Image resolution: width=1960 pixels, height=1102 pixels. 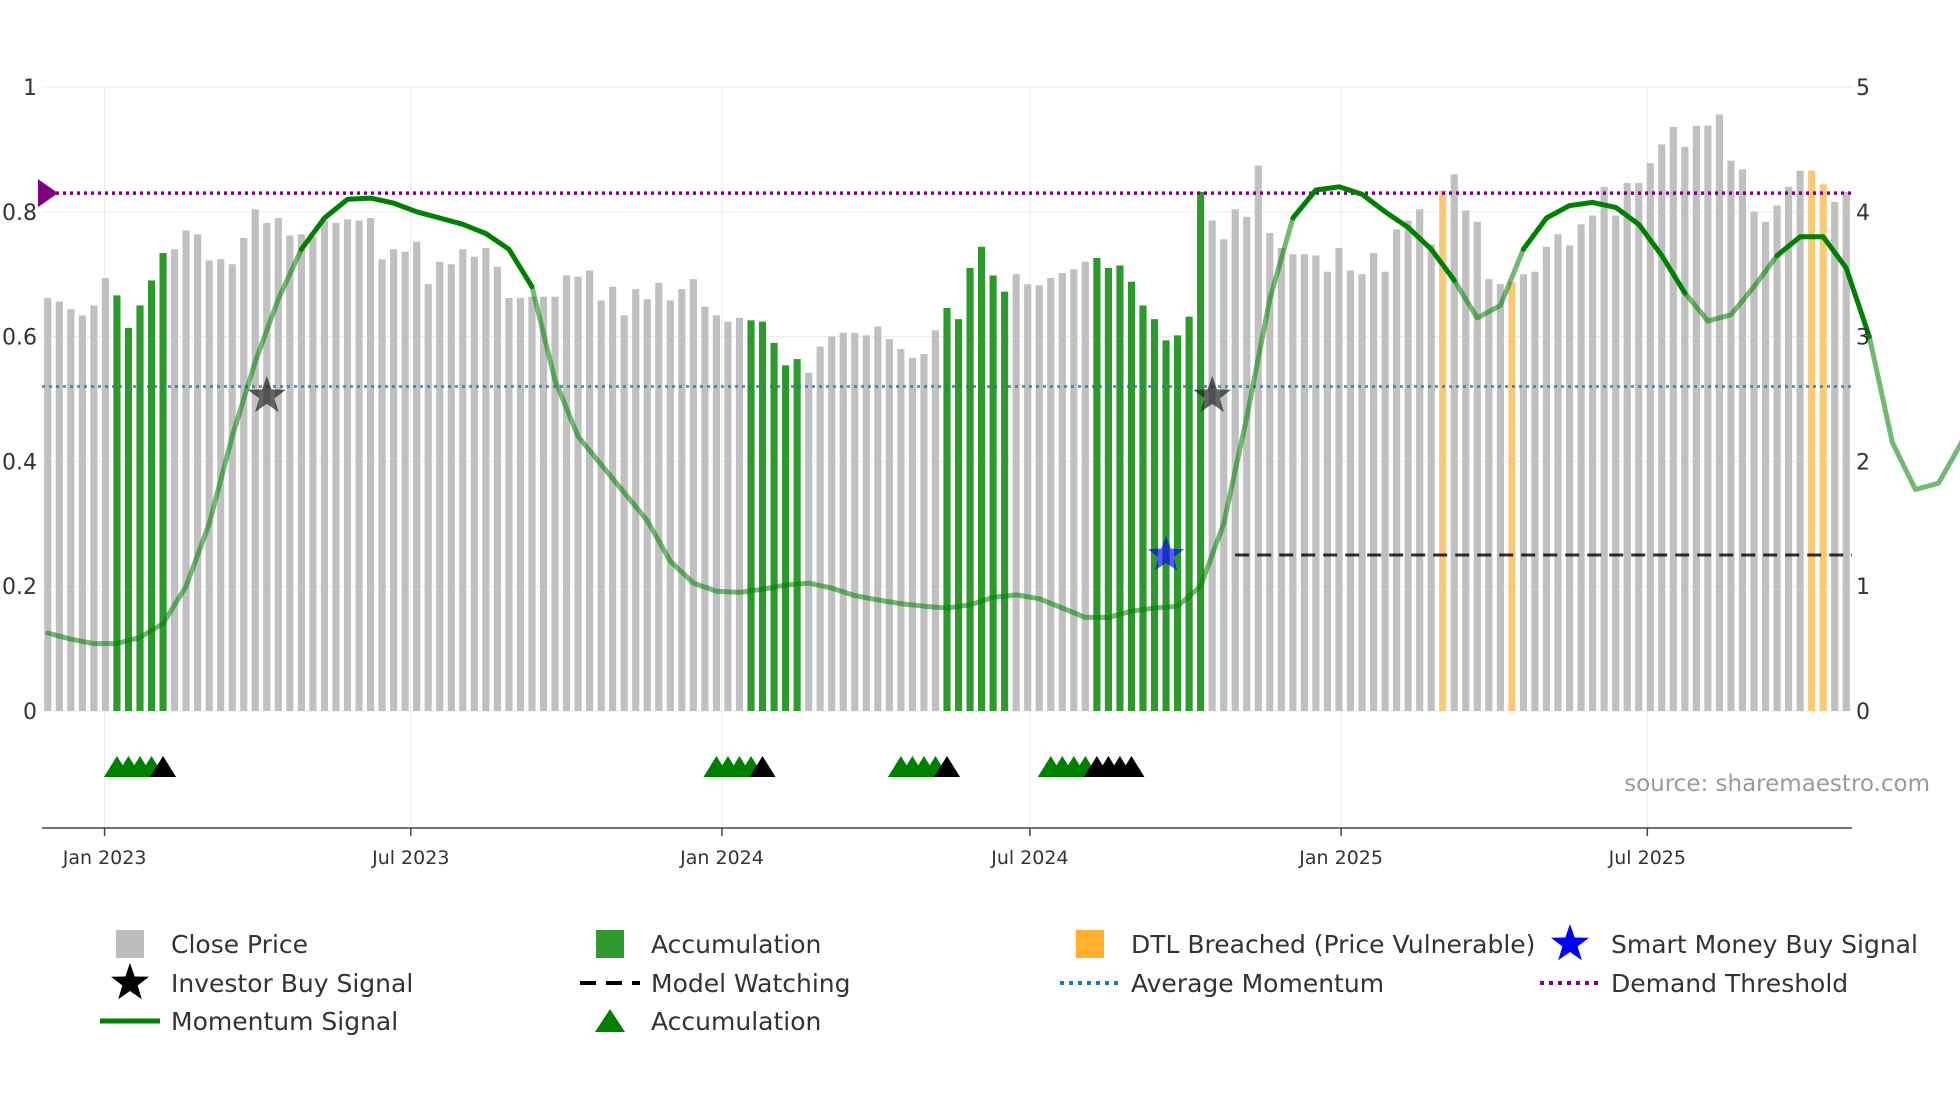 I want to click on legend-handle-square, so click(x=130, y=944).